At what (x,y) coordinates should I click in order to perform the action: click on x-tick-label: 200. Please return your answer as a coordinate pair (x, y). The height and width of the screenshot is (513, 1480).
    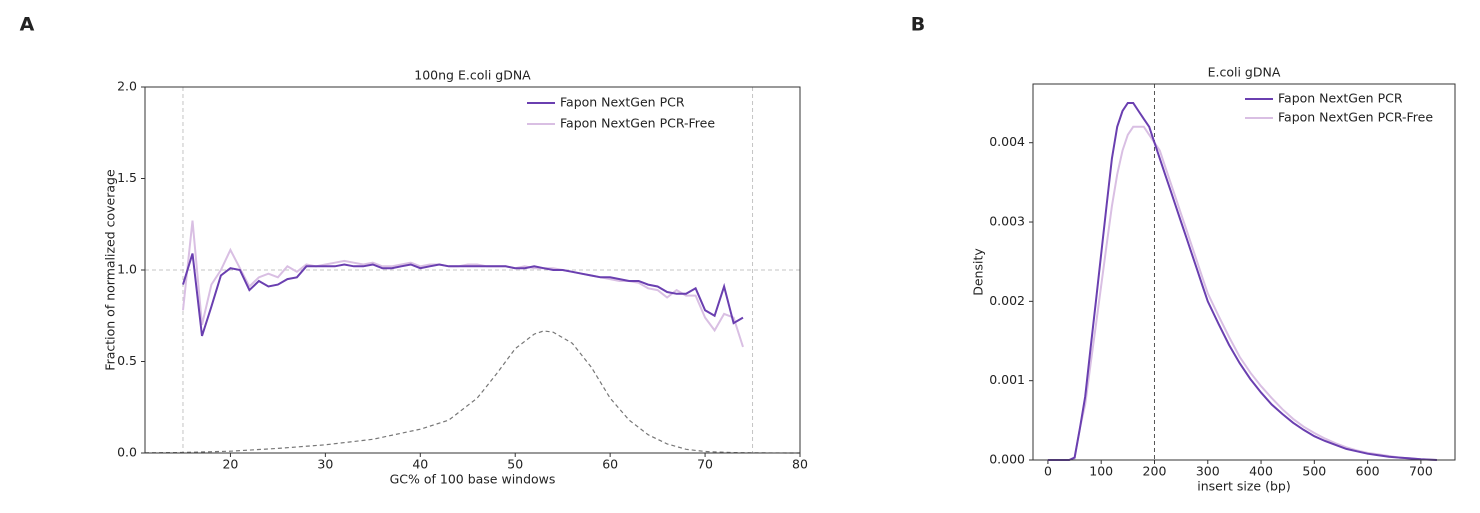
    Looking at the image, I should click on (1155, 471).